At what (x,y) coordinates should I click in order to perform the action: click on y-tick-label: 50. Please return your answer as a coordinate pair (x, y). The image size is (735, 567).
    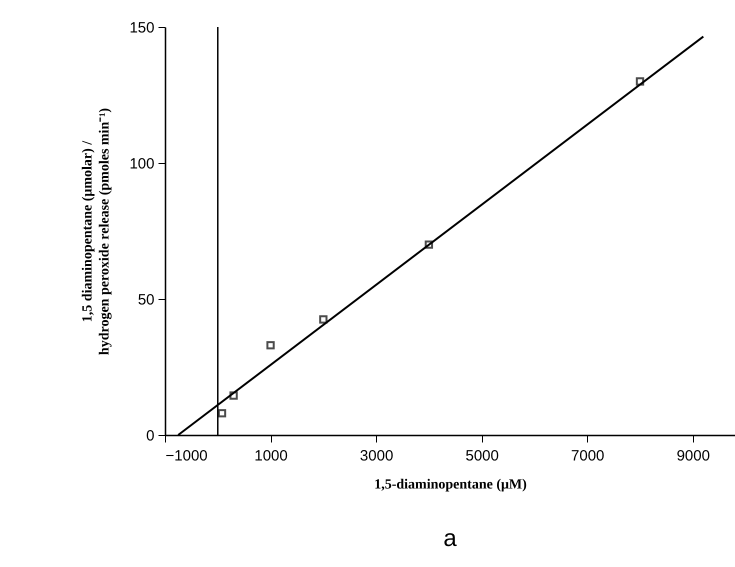
    Looking at the image, I should click on (146, 300).